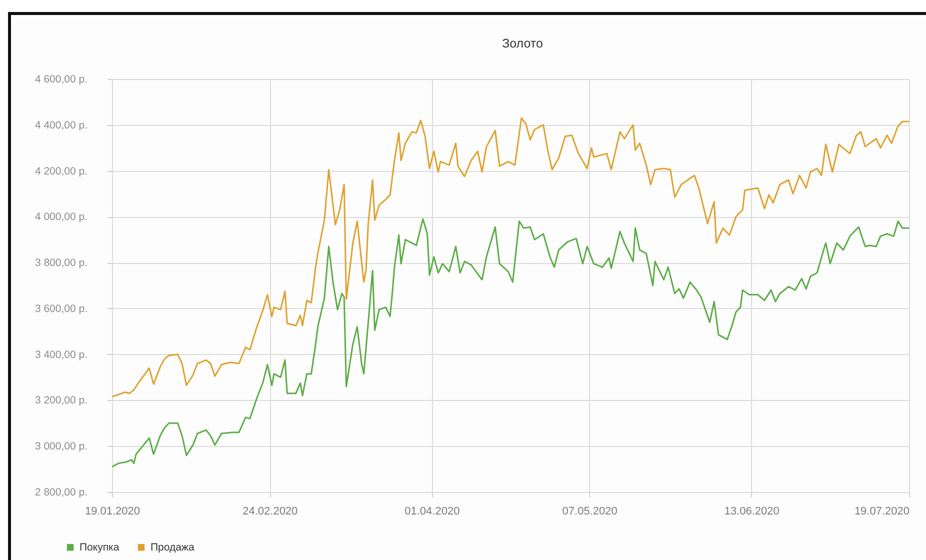 The image size is (926, 560). What do you see at coordinates (752, 512) in the screenshot?
I see `x-tick-label: 13.06.2020` at bounding box center [752, 512].